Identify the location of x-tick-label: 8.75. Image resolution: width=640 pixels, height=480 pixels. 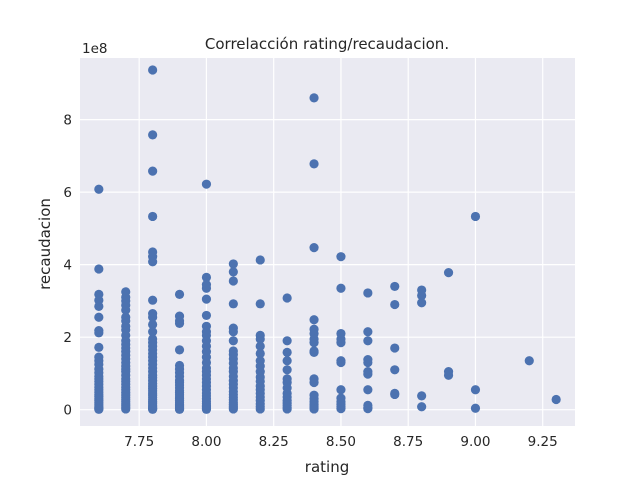
(408, 442).